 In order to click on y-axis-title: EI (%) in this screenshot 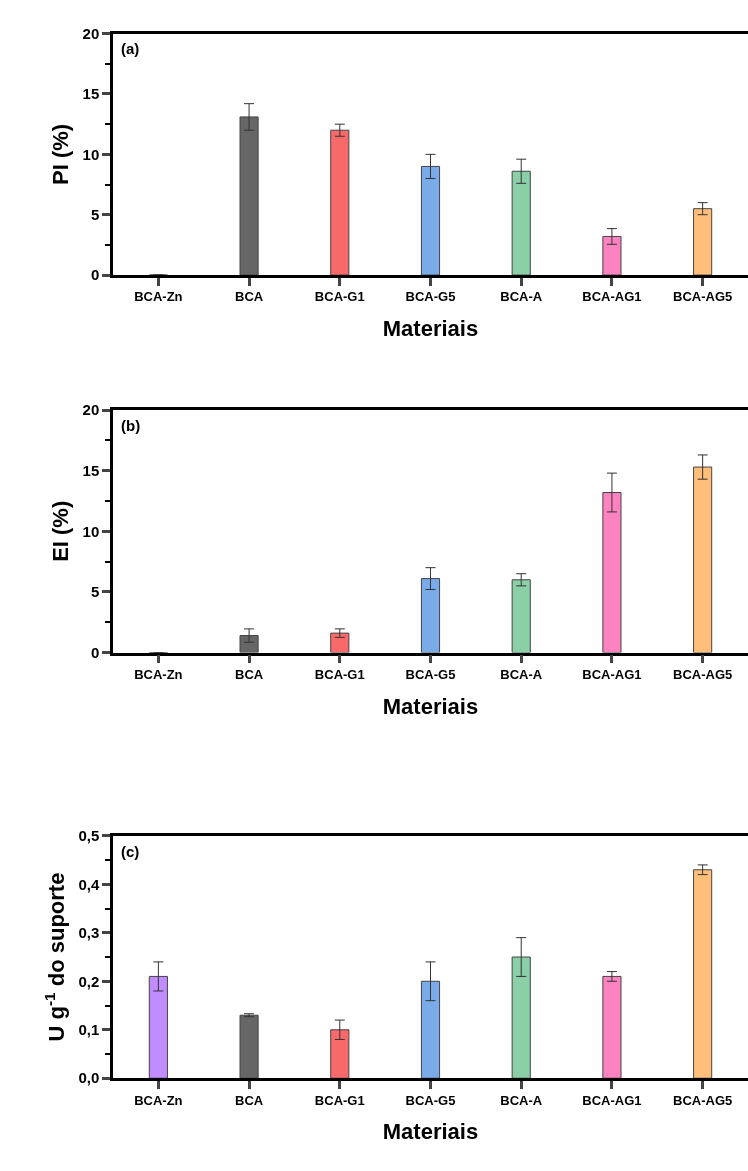, I will do `click(61, 531)`.